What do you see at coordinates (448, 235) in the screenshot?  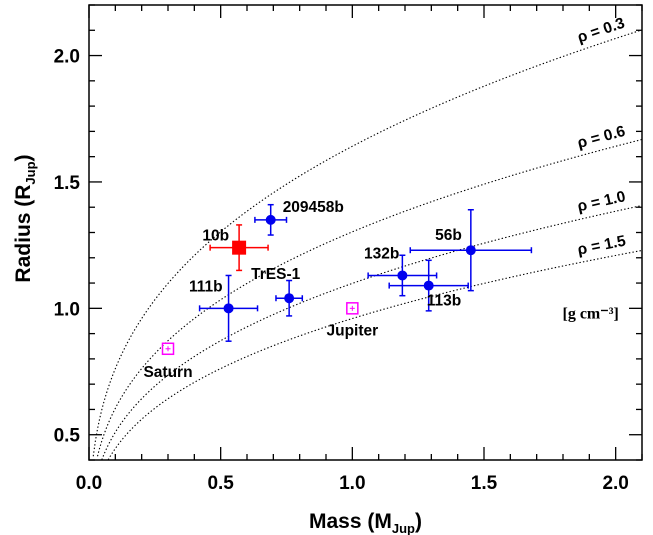 I see `point-label-56b: 56b` at bounding box center [448, 235].